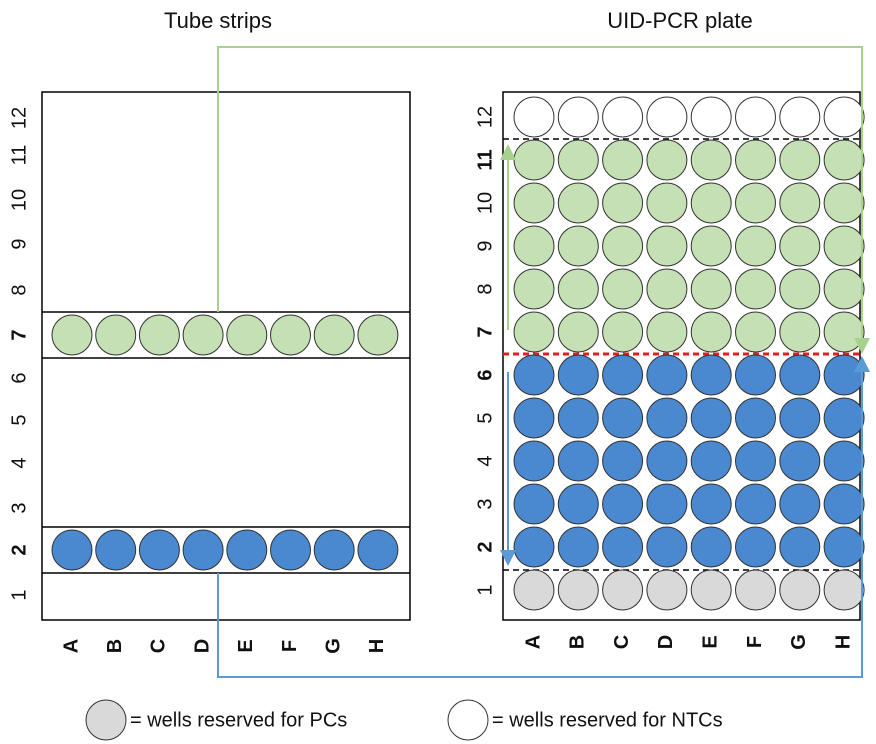 This screenshot has width=876, height=744. Describe the element at coordinates (679, 20) in the screenshot. I see `right-title: UID-PCR plate` at that location.